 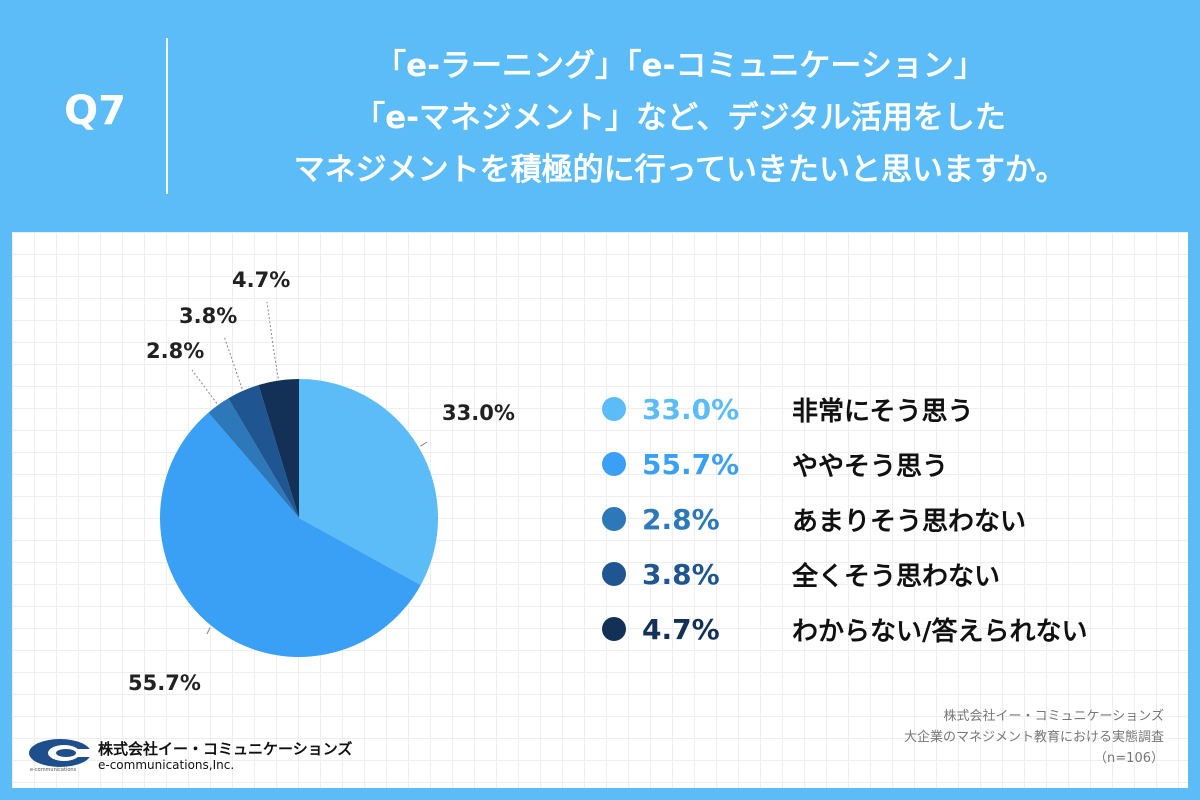 What do you see at coordinates (225, 749) in the screenshot?
I see `logo-company-name: 株式会社イー・コミュニケーションズ` at bounding box center [225, 749].